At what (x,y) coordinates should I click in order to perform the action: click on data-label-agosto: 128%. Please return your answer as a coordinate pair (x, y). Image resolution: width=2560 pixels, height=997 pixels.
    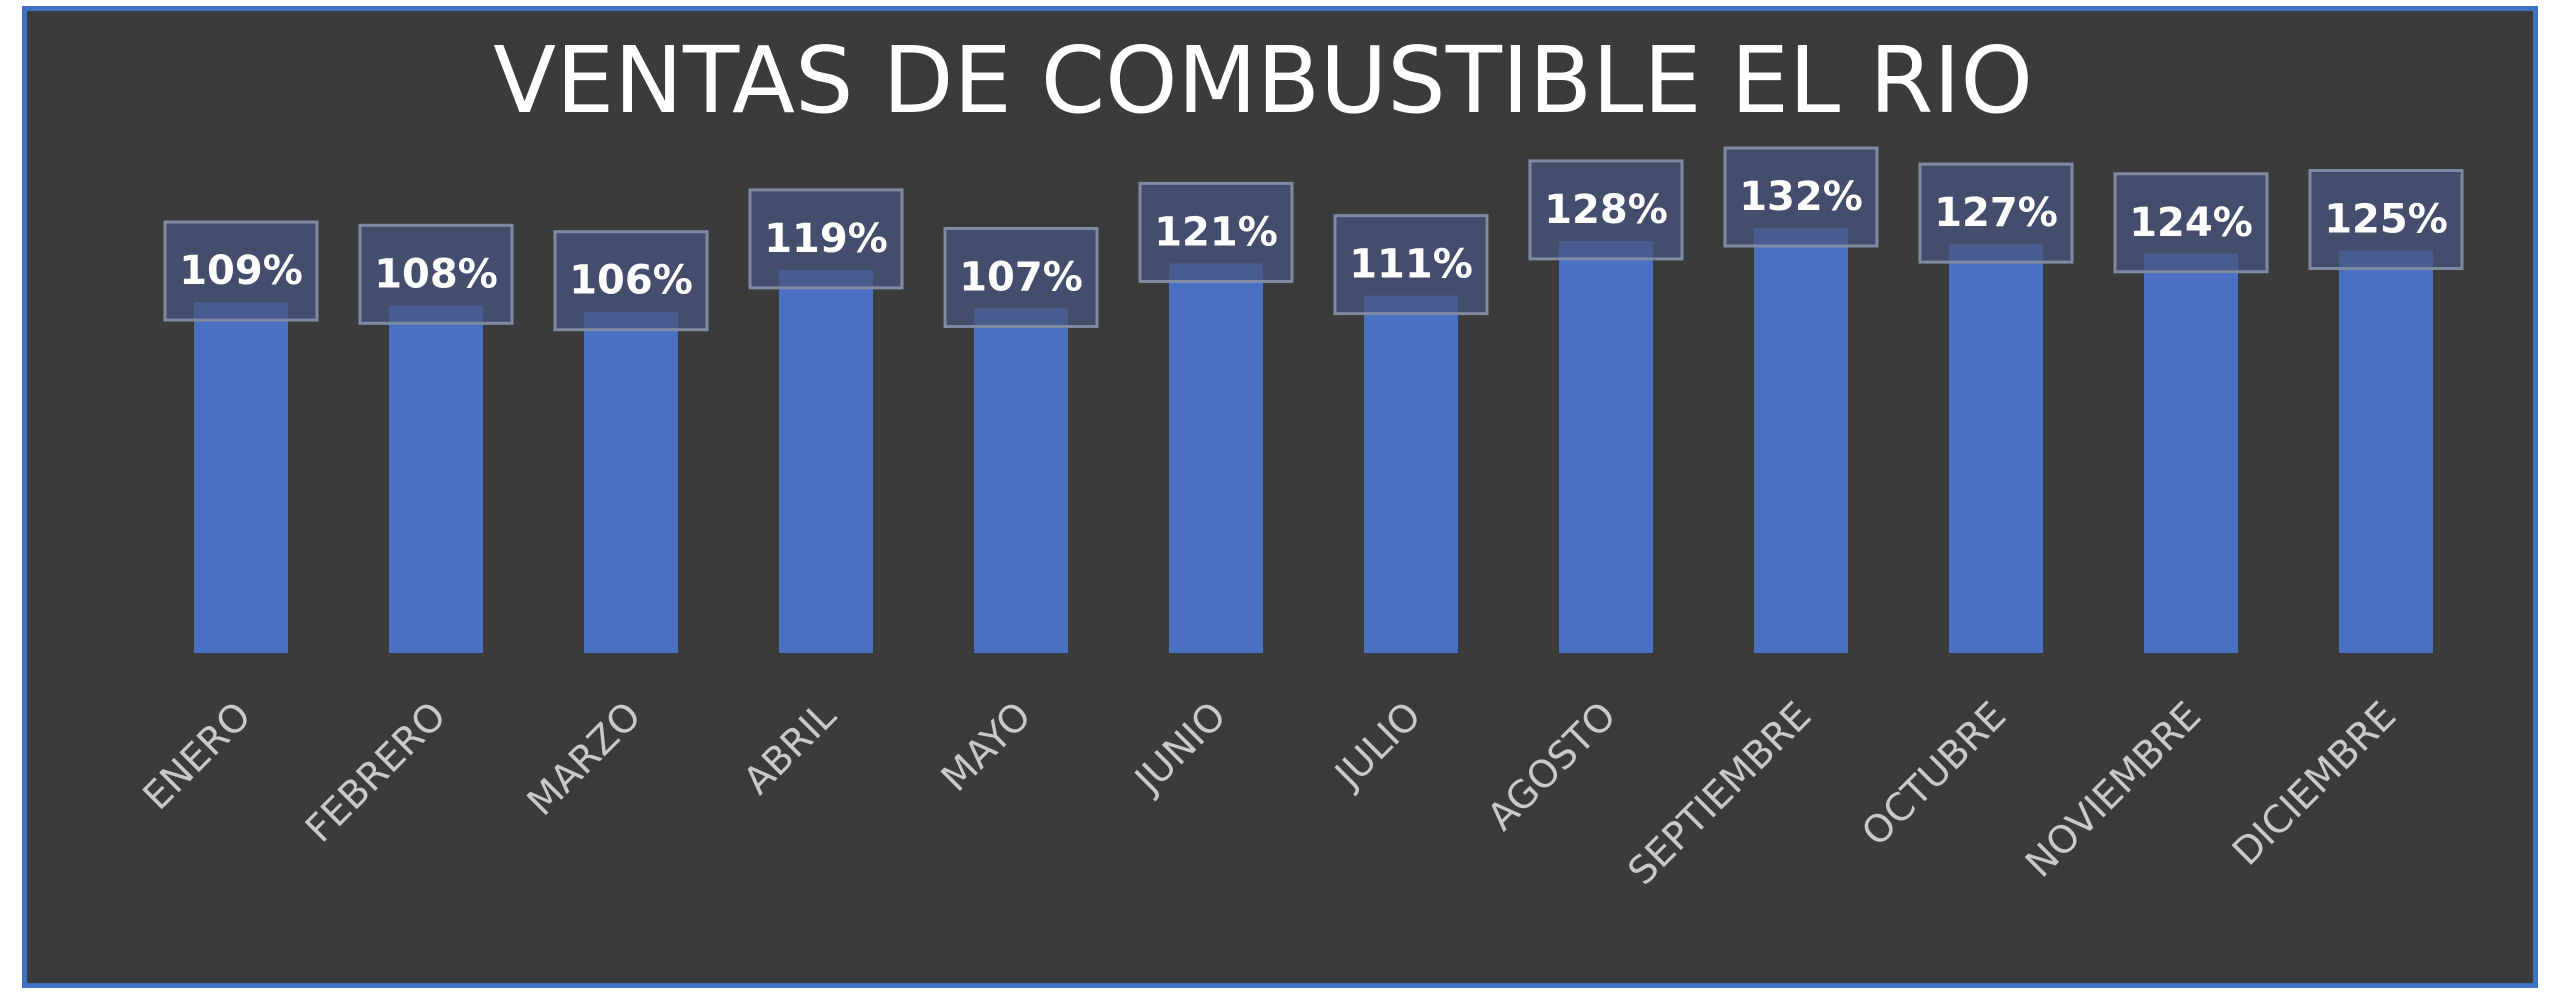
    Looking at the image, I should click on (1606, 210).